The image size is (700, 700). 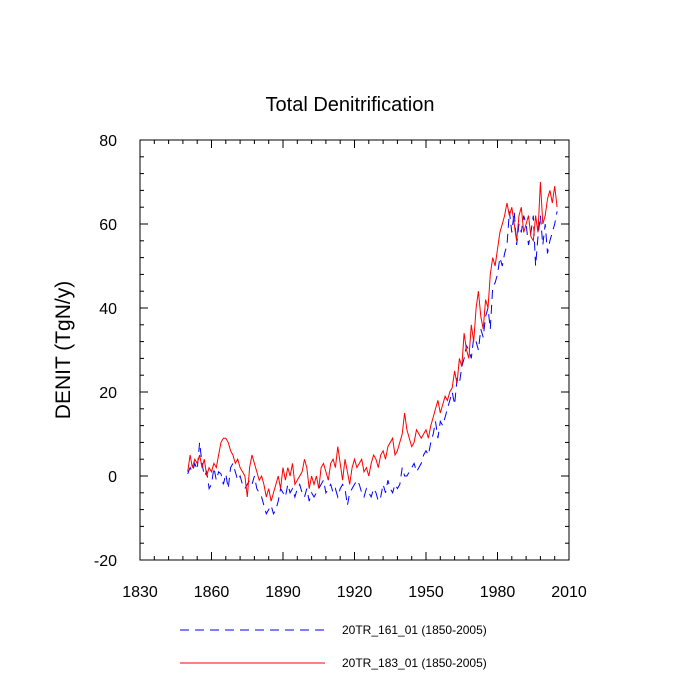 I want to click on x-tick-label: 1860, so click(x=212, y=592).